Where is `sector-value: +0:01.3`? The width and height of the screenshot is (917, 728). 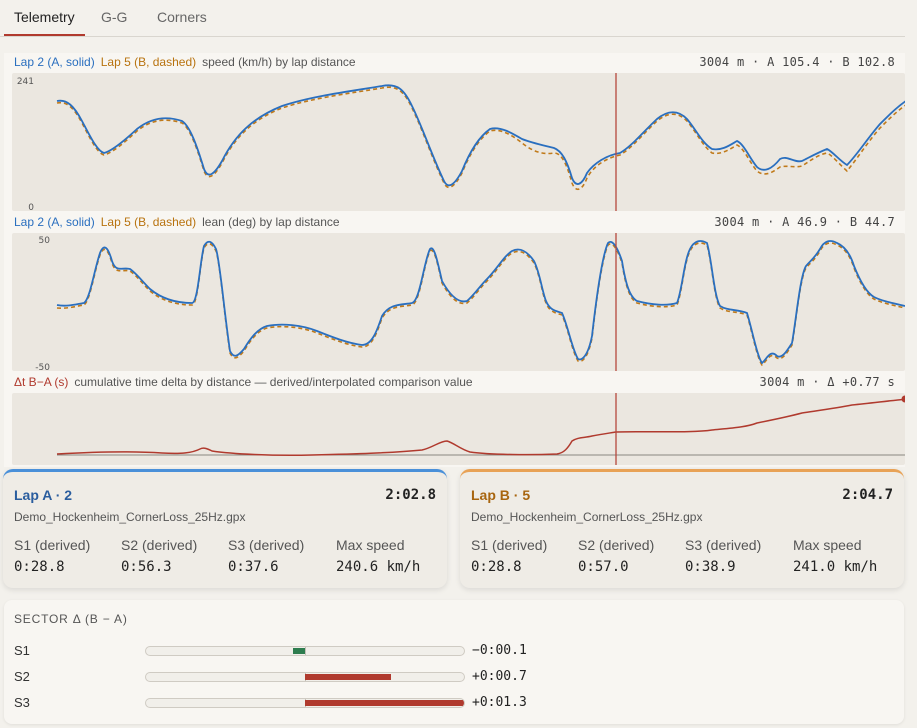 sector-value: +0:01.3 is located at coordinates (499, 702).